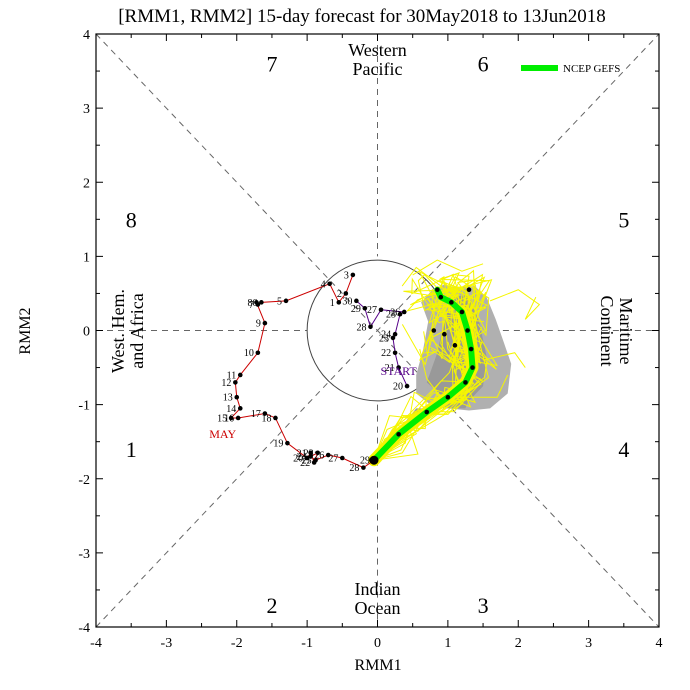 Image resolution: width=690 pixels, height=690 pixels. I want to click on region-label-western-pacific: Pacific, so click(378, 69).